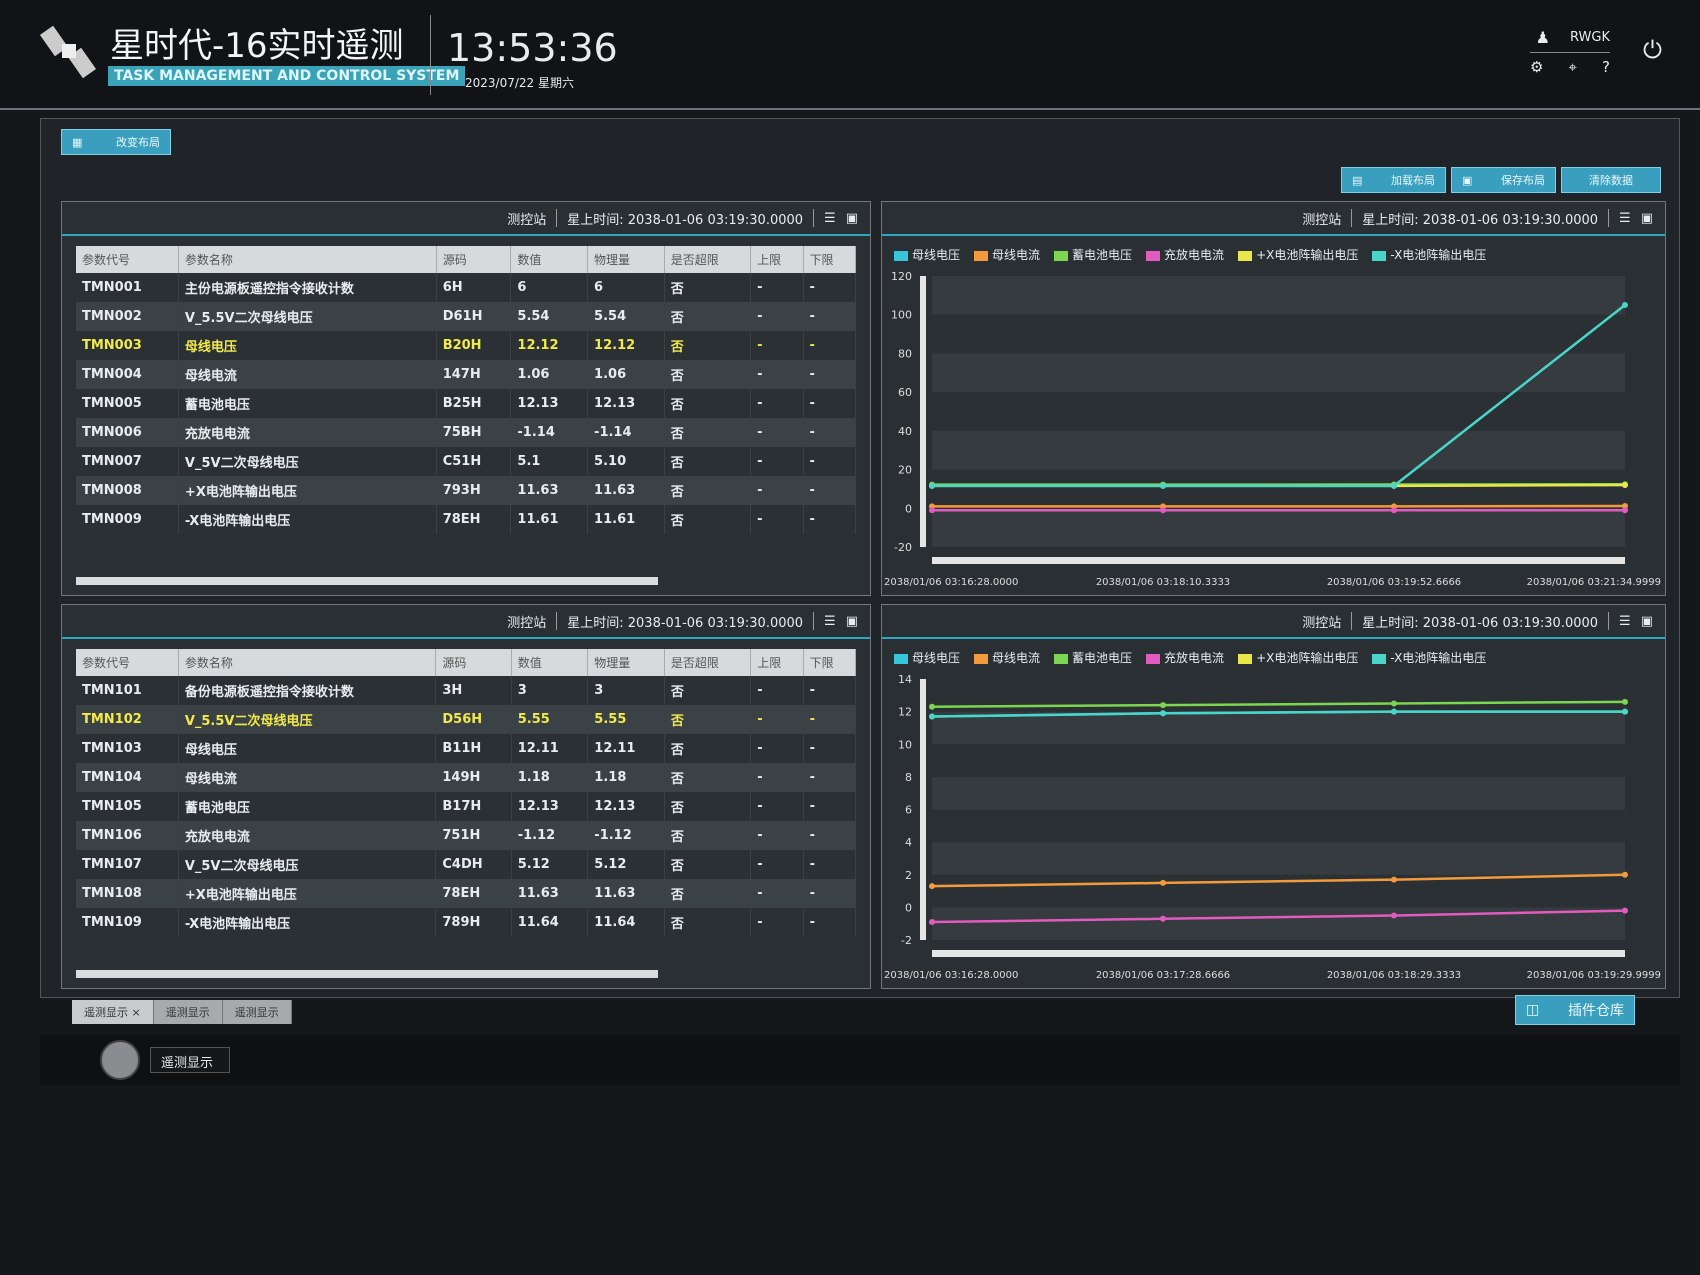 Image resolution: width=1700 pixels, height=1275 pixels. What do you see at coordinates (1611, 180) in the screenshot?
I see `clear-data-button: 清除数据` at bounding box center [1611, 180].